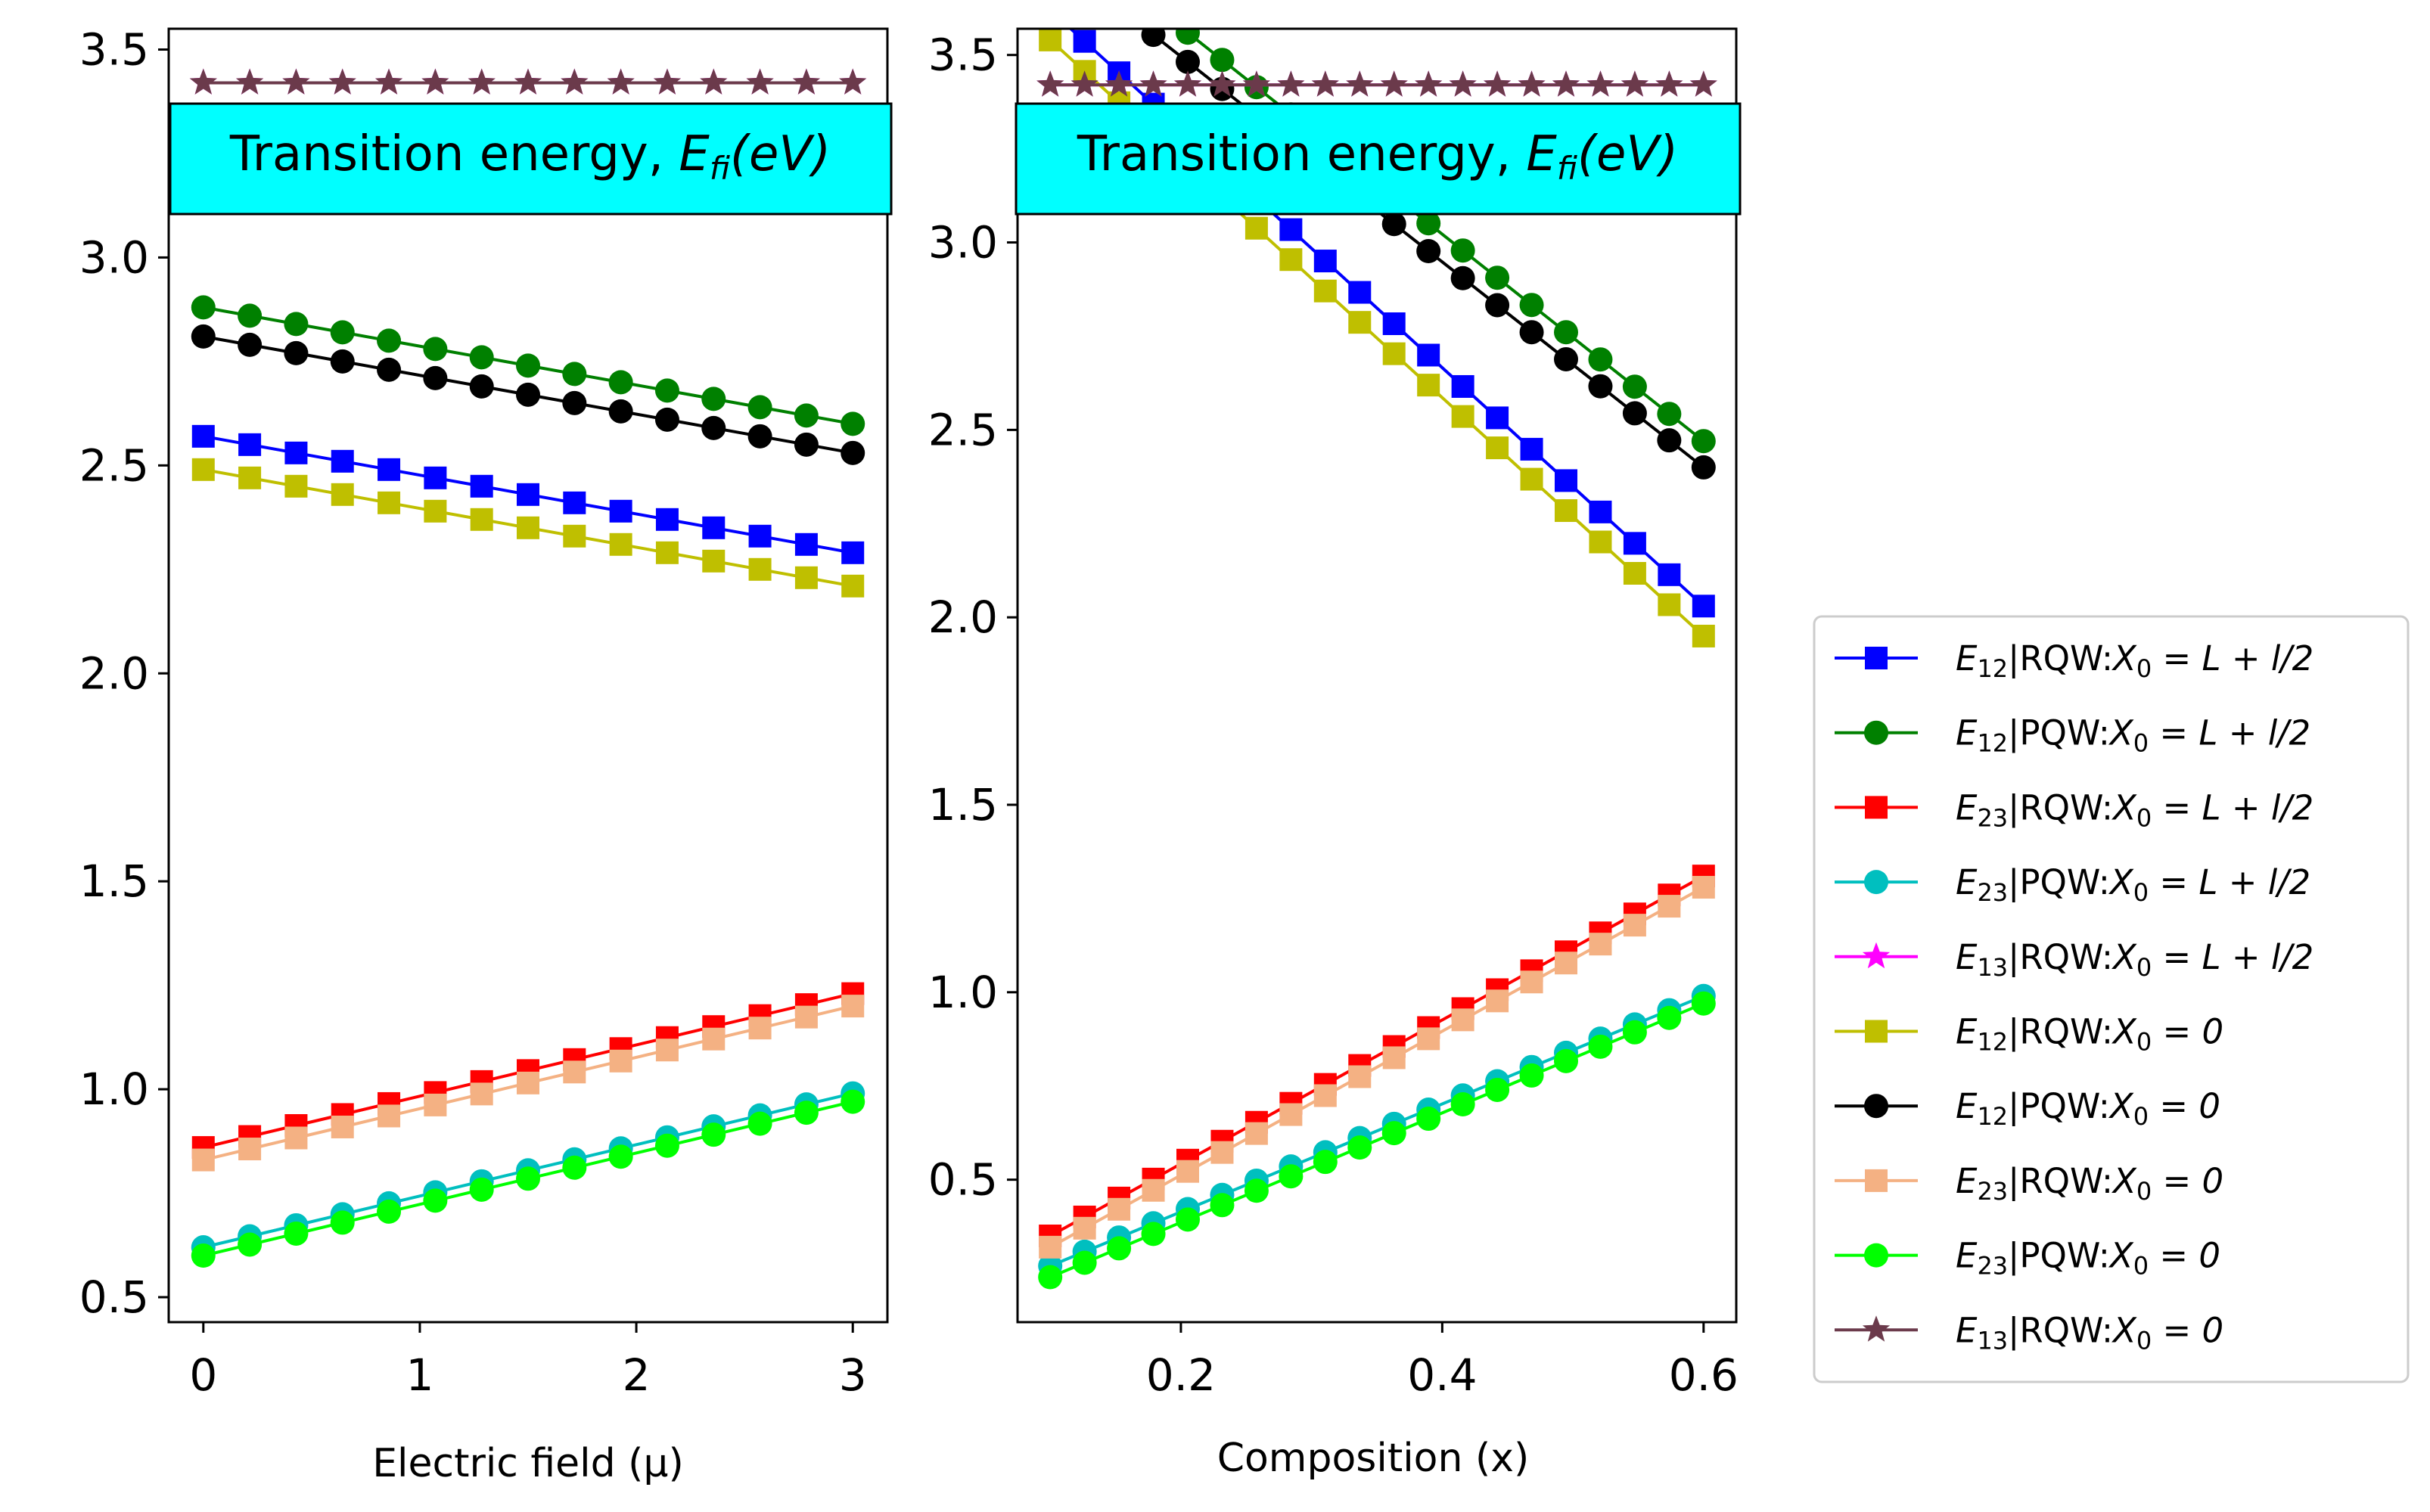  I want to click on legend-entry-5: E12|RQW:X0 = 0, so click(2029, 1034).